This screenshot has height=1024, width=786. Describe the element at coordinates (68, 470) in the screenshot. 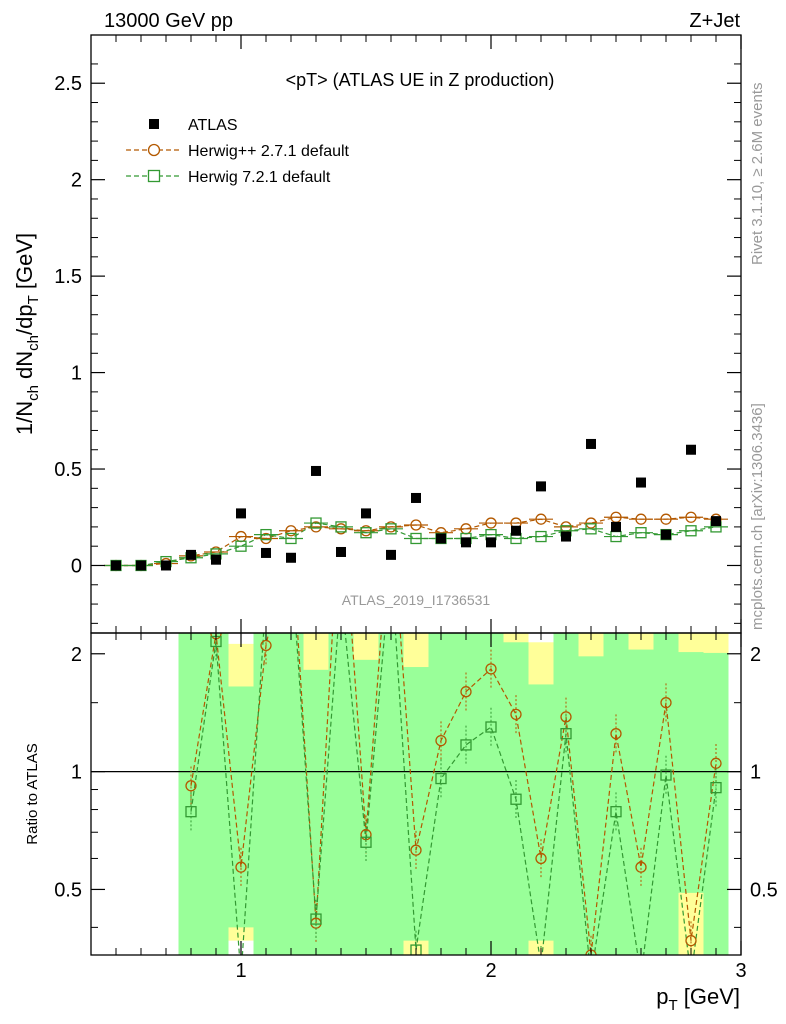

I see `y-tick-label-1: 0.5` at that location.